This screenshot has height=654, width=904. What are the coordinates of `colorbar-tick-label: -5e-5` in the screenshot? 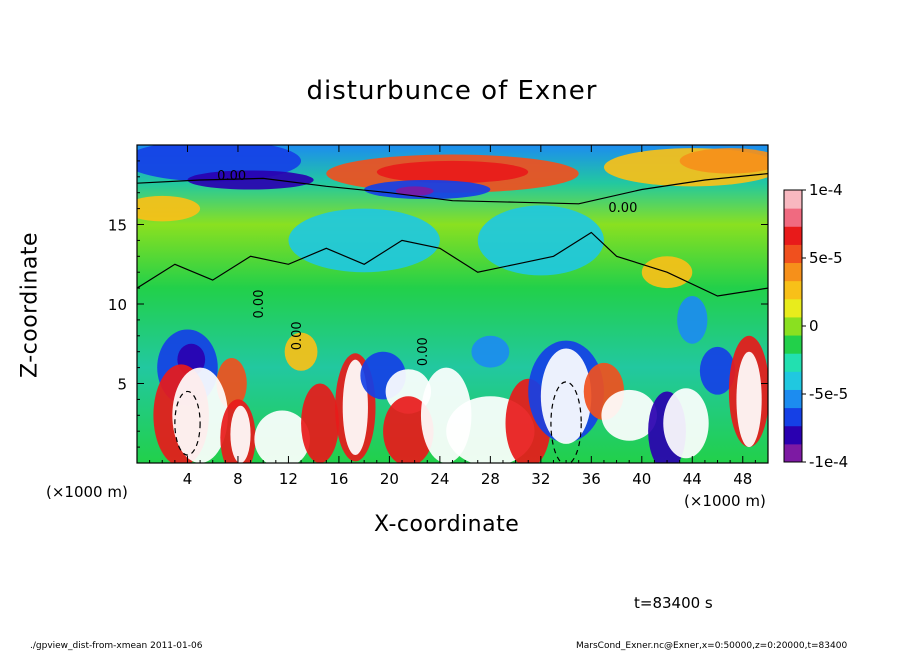 It's located at (828, 394).